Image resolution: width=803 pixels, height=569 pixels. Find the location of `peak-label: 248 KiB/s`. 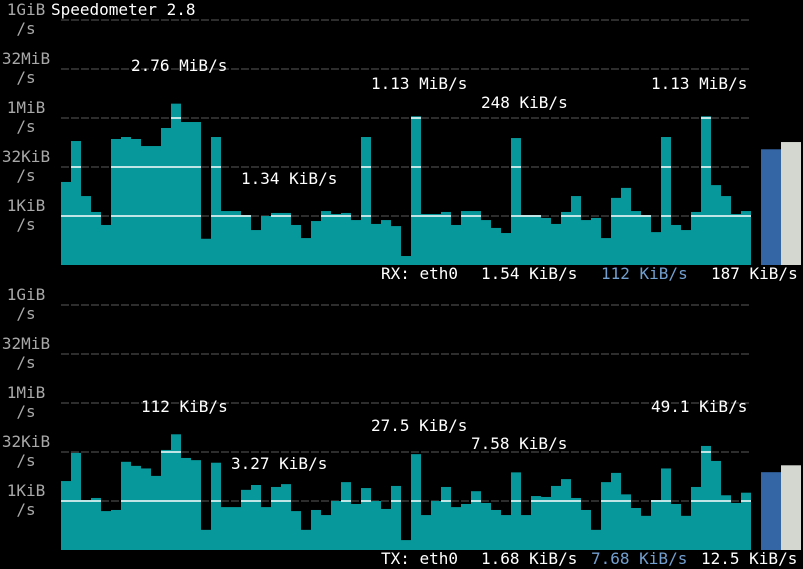

peak-label: 248 KiB/s is located at coordinates (524, 102).